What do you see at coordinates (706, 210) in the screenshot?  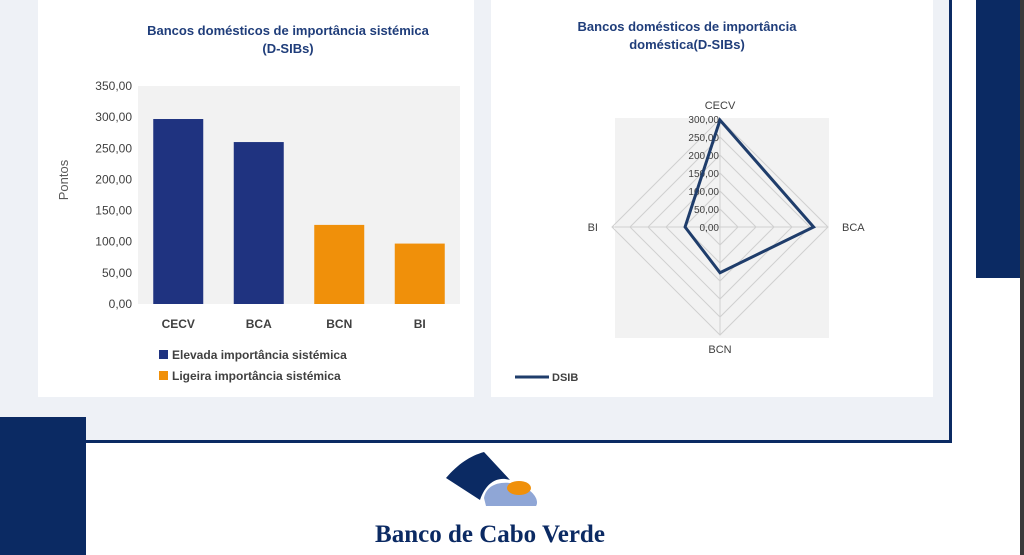 I see `radar-rtick-label: 50,00` at bounding box center [706, 210].